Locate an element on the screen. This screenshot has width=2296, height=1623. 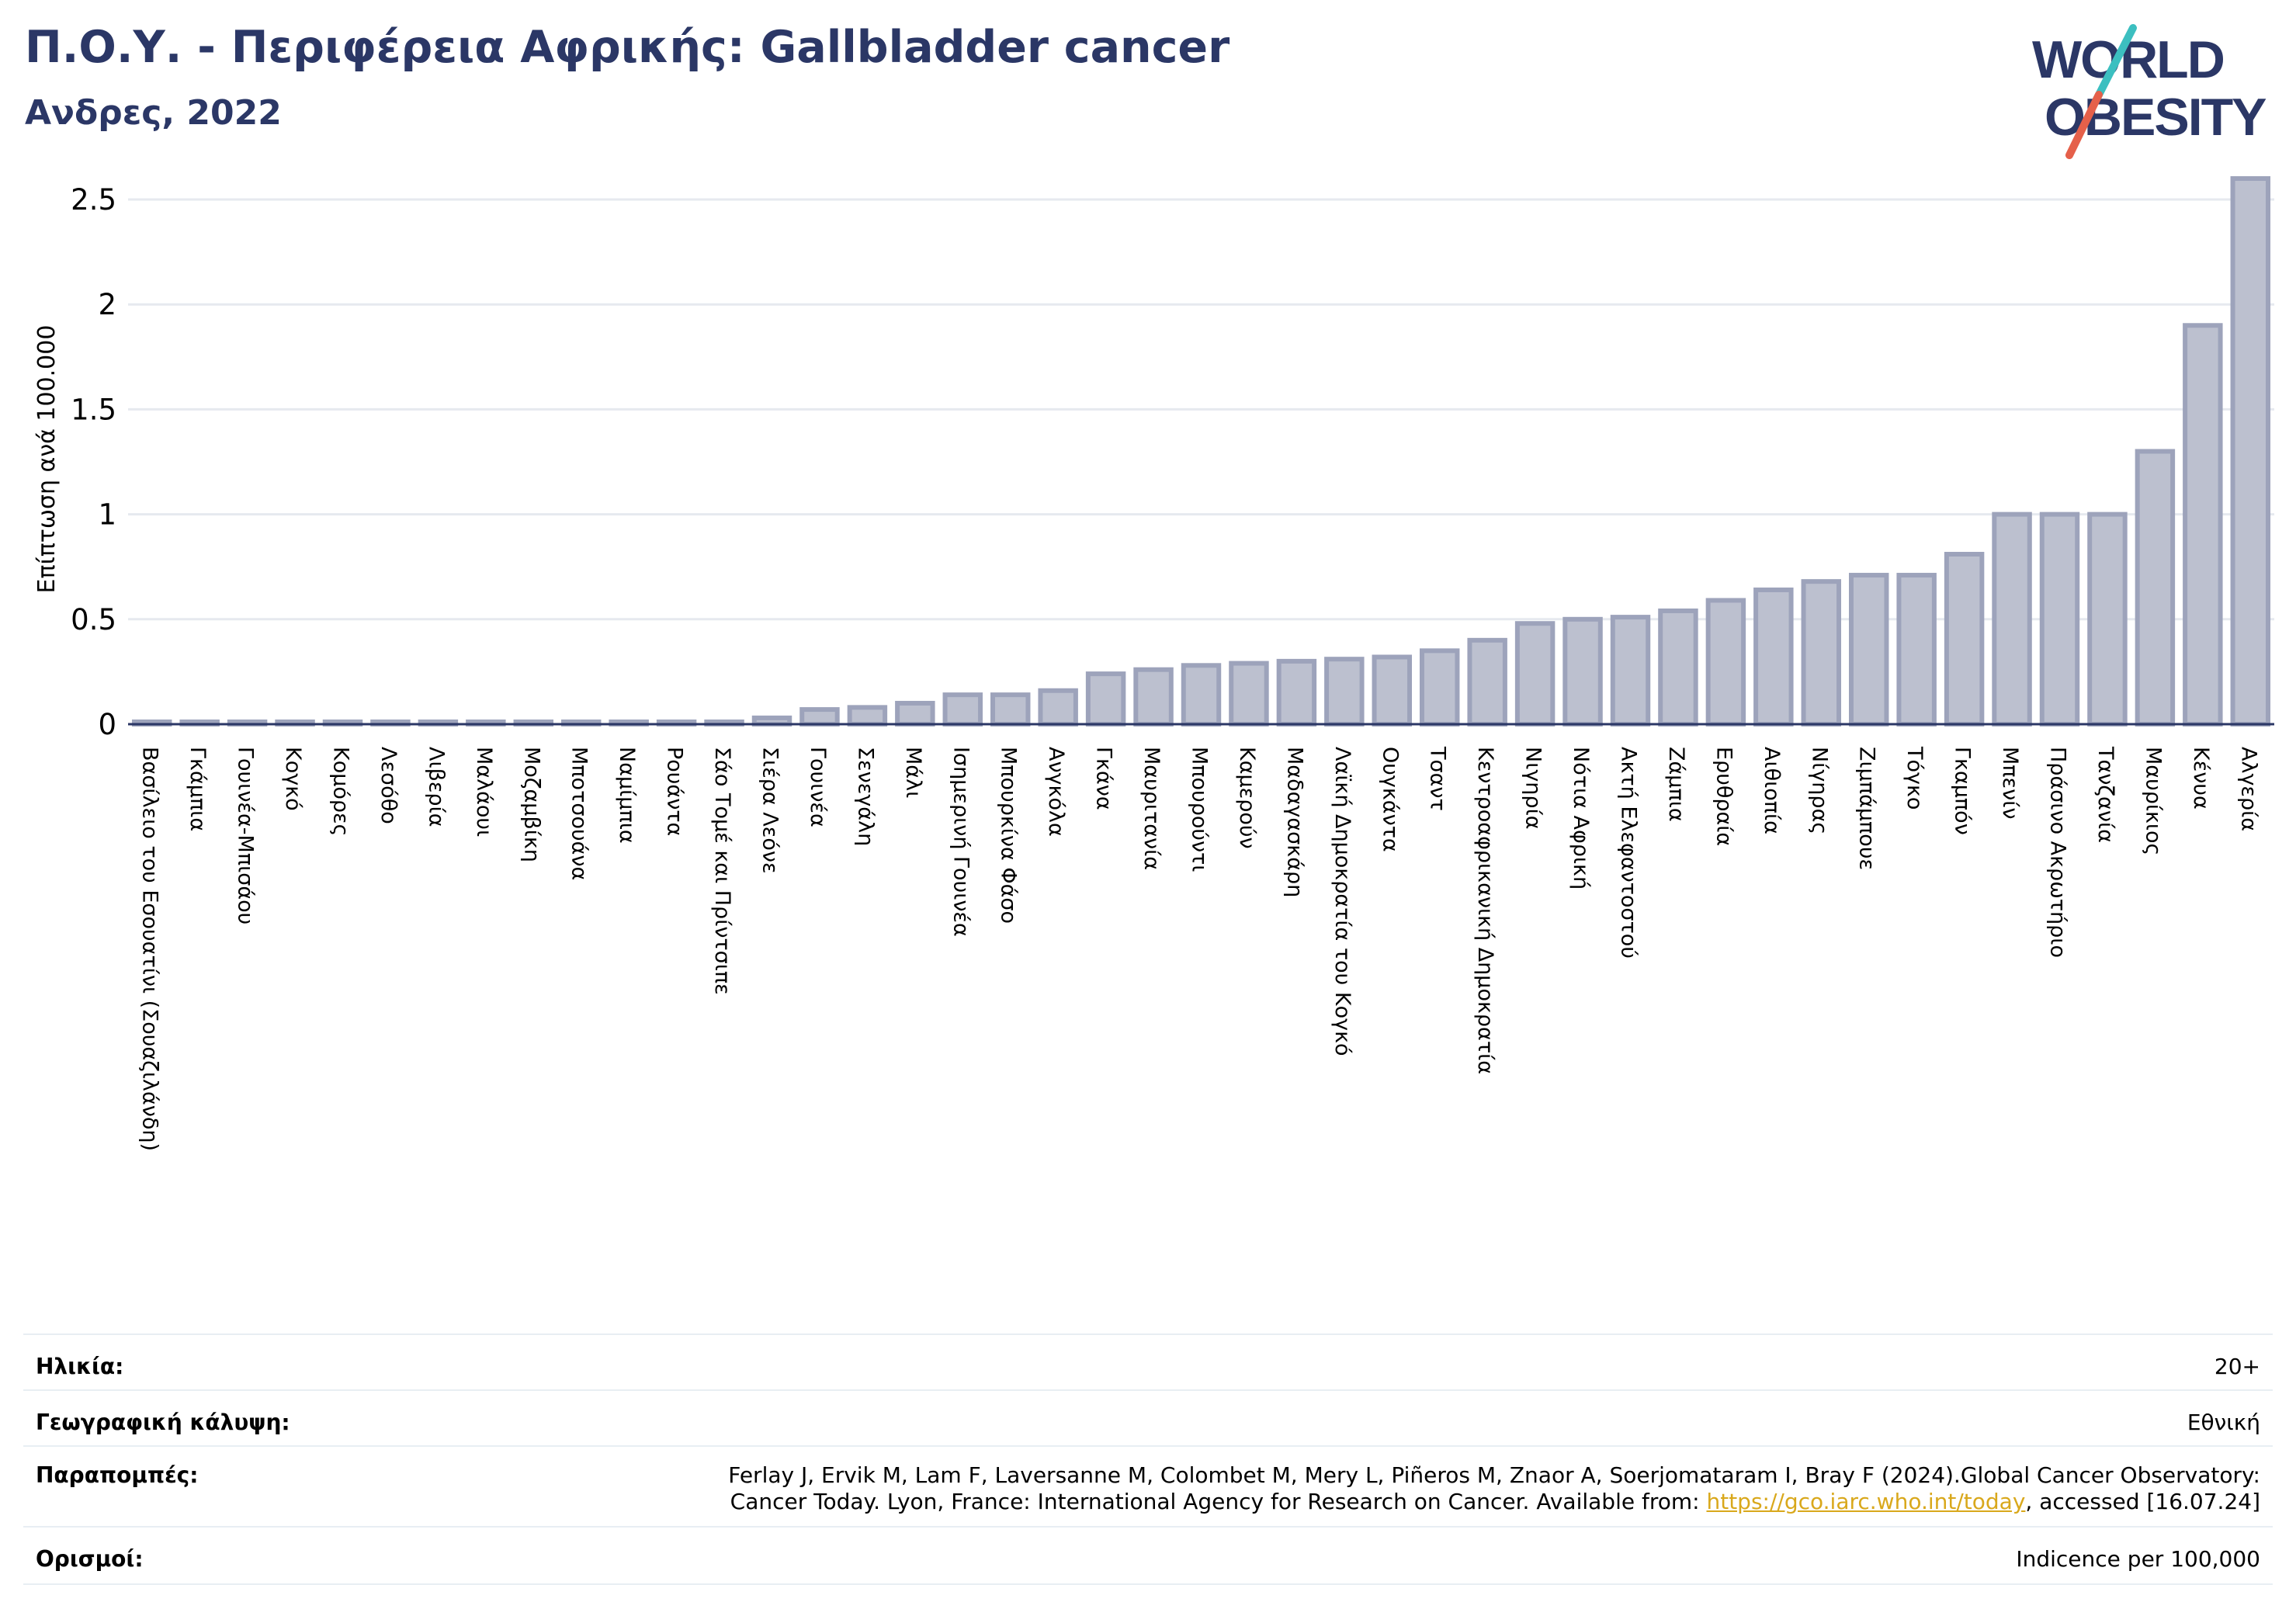
x-tick-label: Ερυθραία is located at coordinates (1724, 796).